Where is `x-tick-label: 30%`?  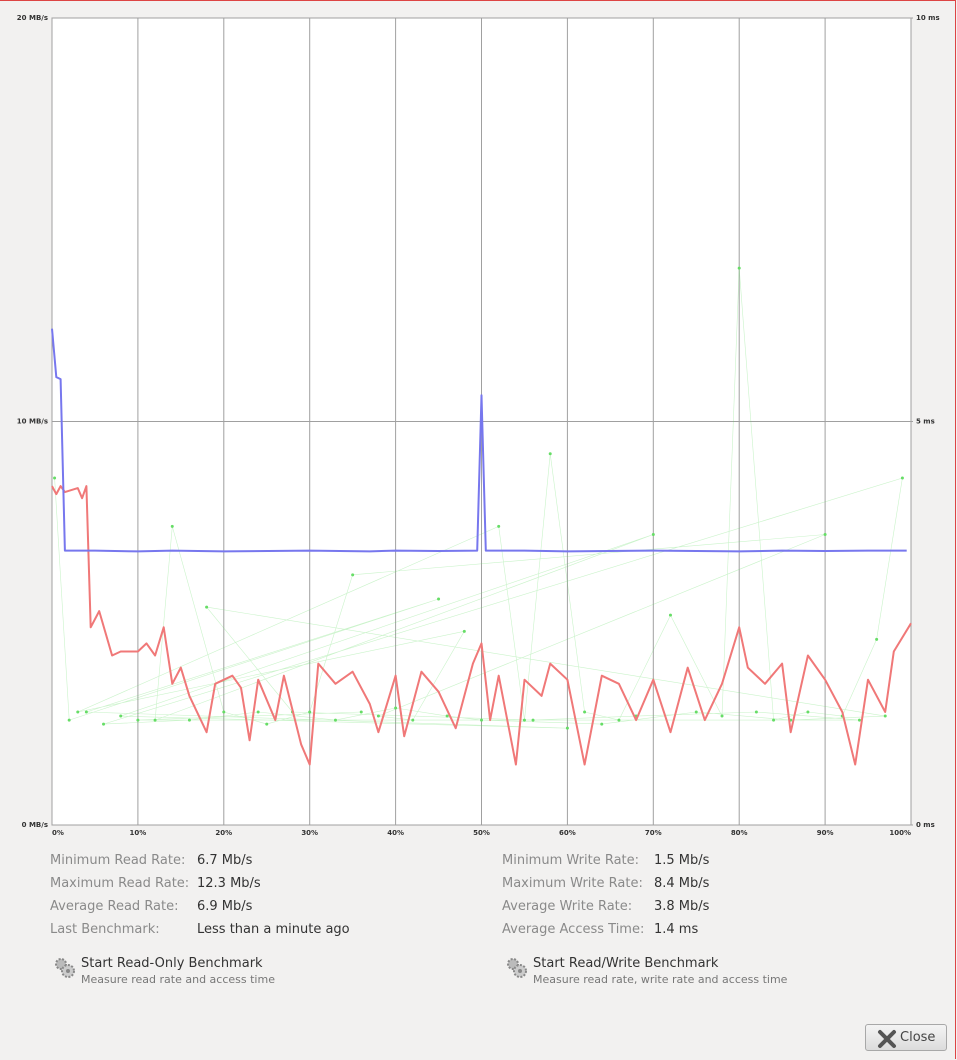 x-tick-label: 30% is located at coordinates (309, 833).